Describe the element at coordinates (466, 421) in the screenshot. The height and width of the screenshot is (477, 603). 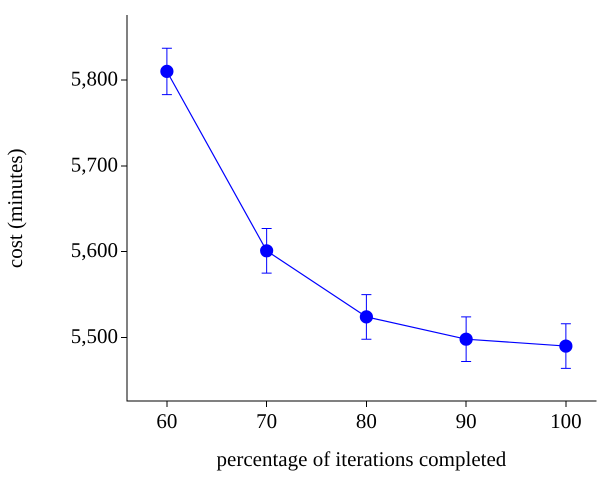
I see `x-tick-label: 90` at that location.